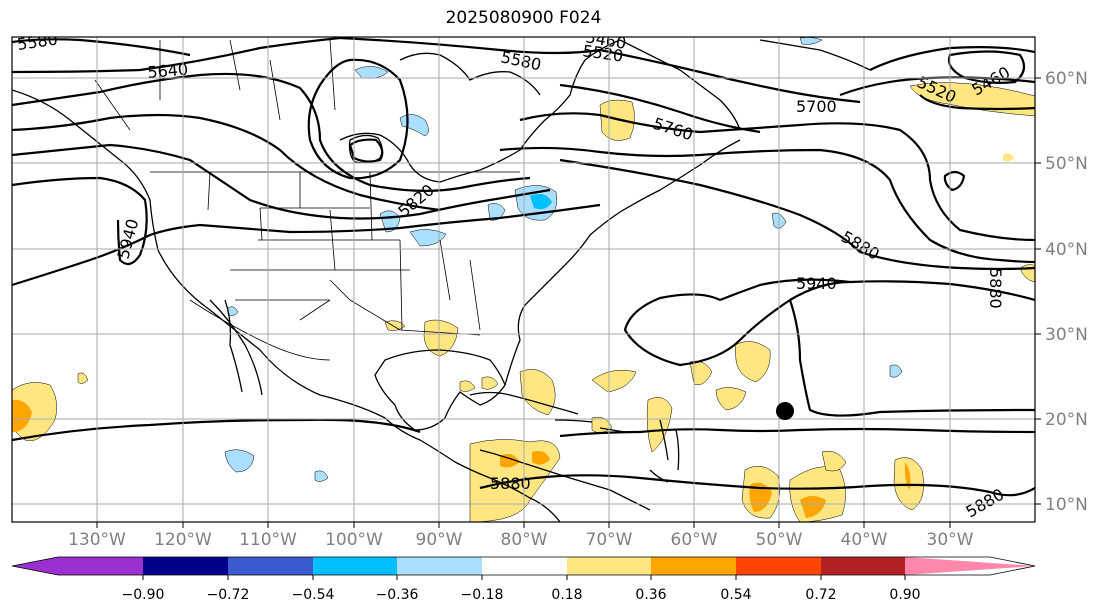  What do you see at coordinates (816, 106) in the screenshot?
I see `contour-label: 5700` at bounding box center [816, 106].